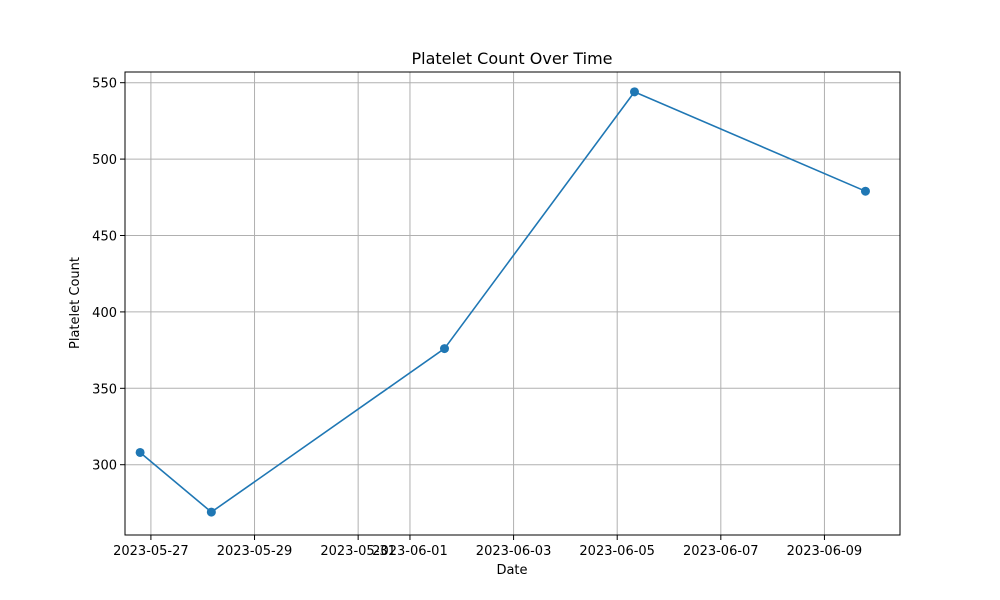  Describe the element at coordinates (825, 551) in the screenshot. I see `x-tick-label: 2023-06-09` at that location.